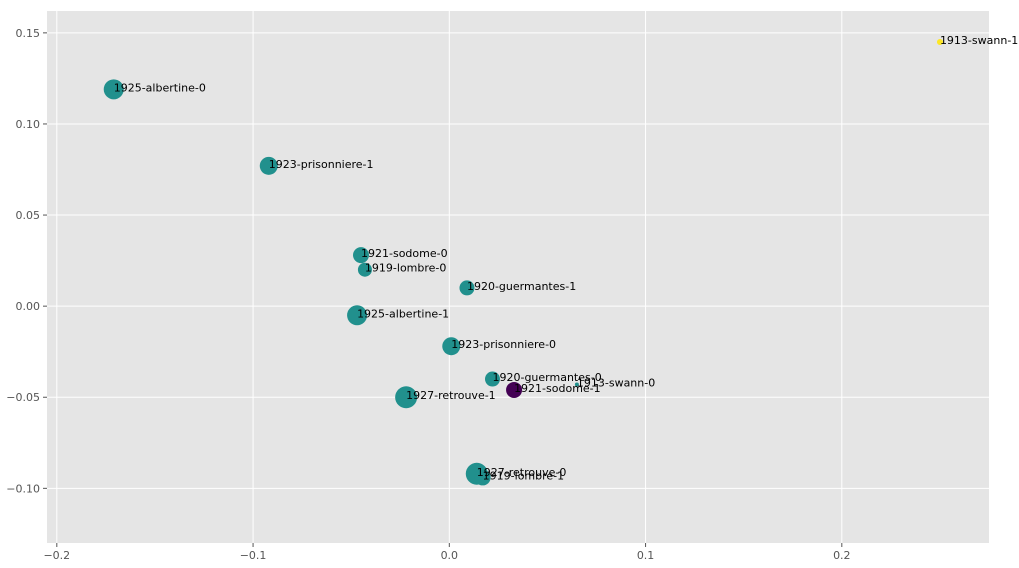 The width and height of the screenshot is (1019, 568). What do you see at coordinates (546, 377) in the screenshot?
I see `point-label: 1920-guermantes-0` at bounding box center [546, 377].